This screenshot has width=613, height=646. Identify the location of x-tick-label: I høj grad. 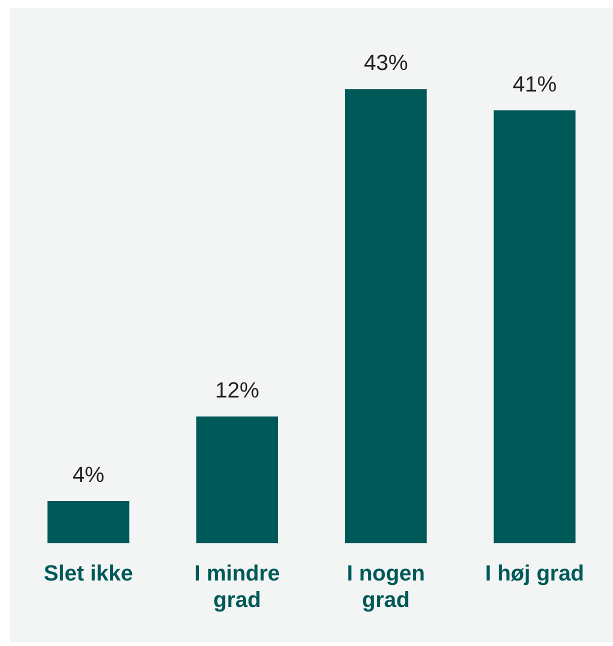
(534, 573).